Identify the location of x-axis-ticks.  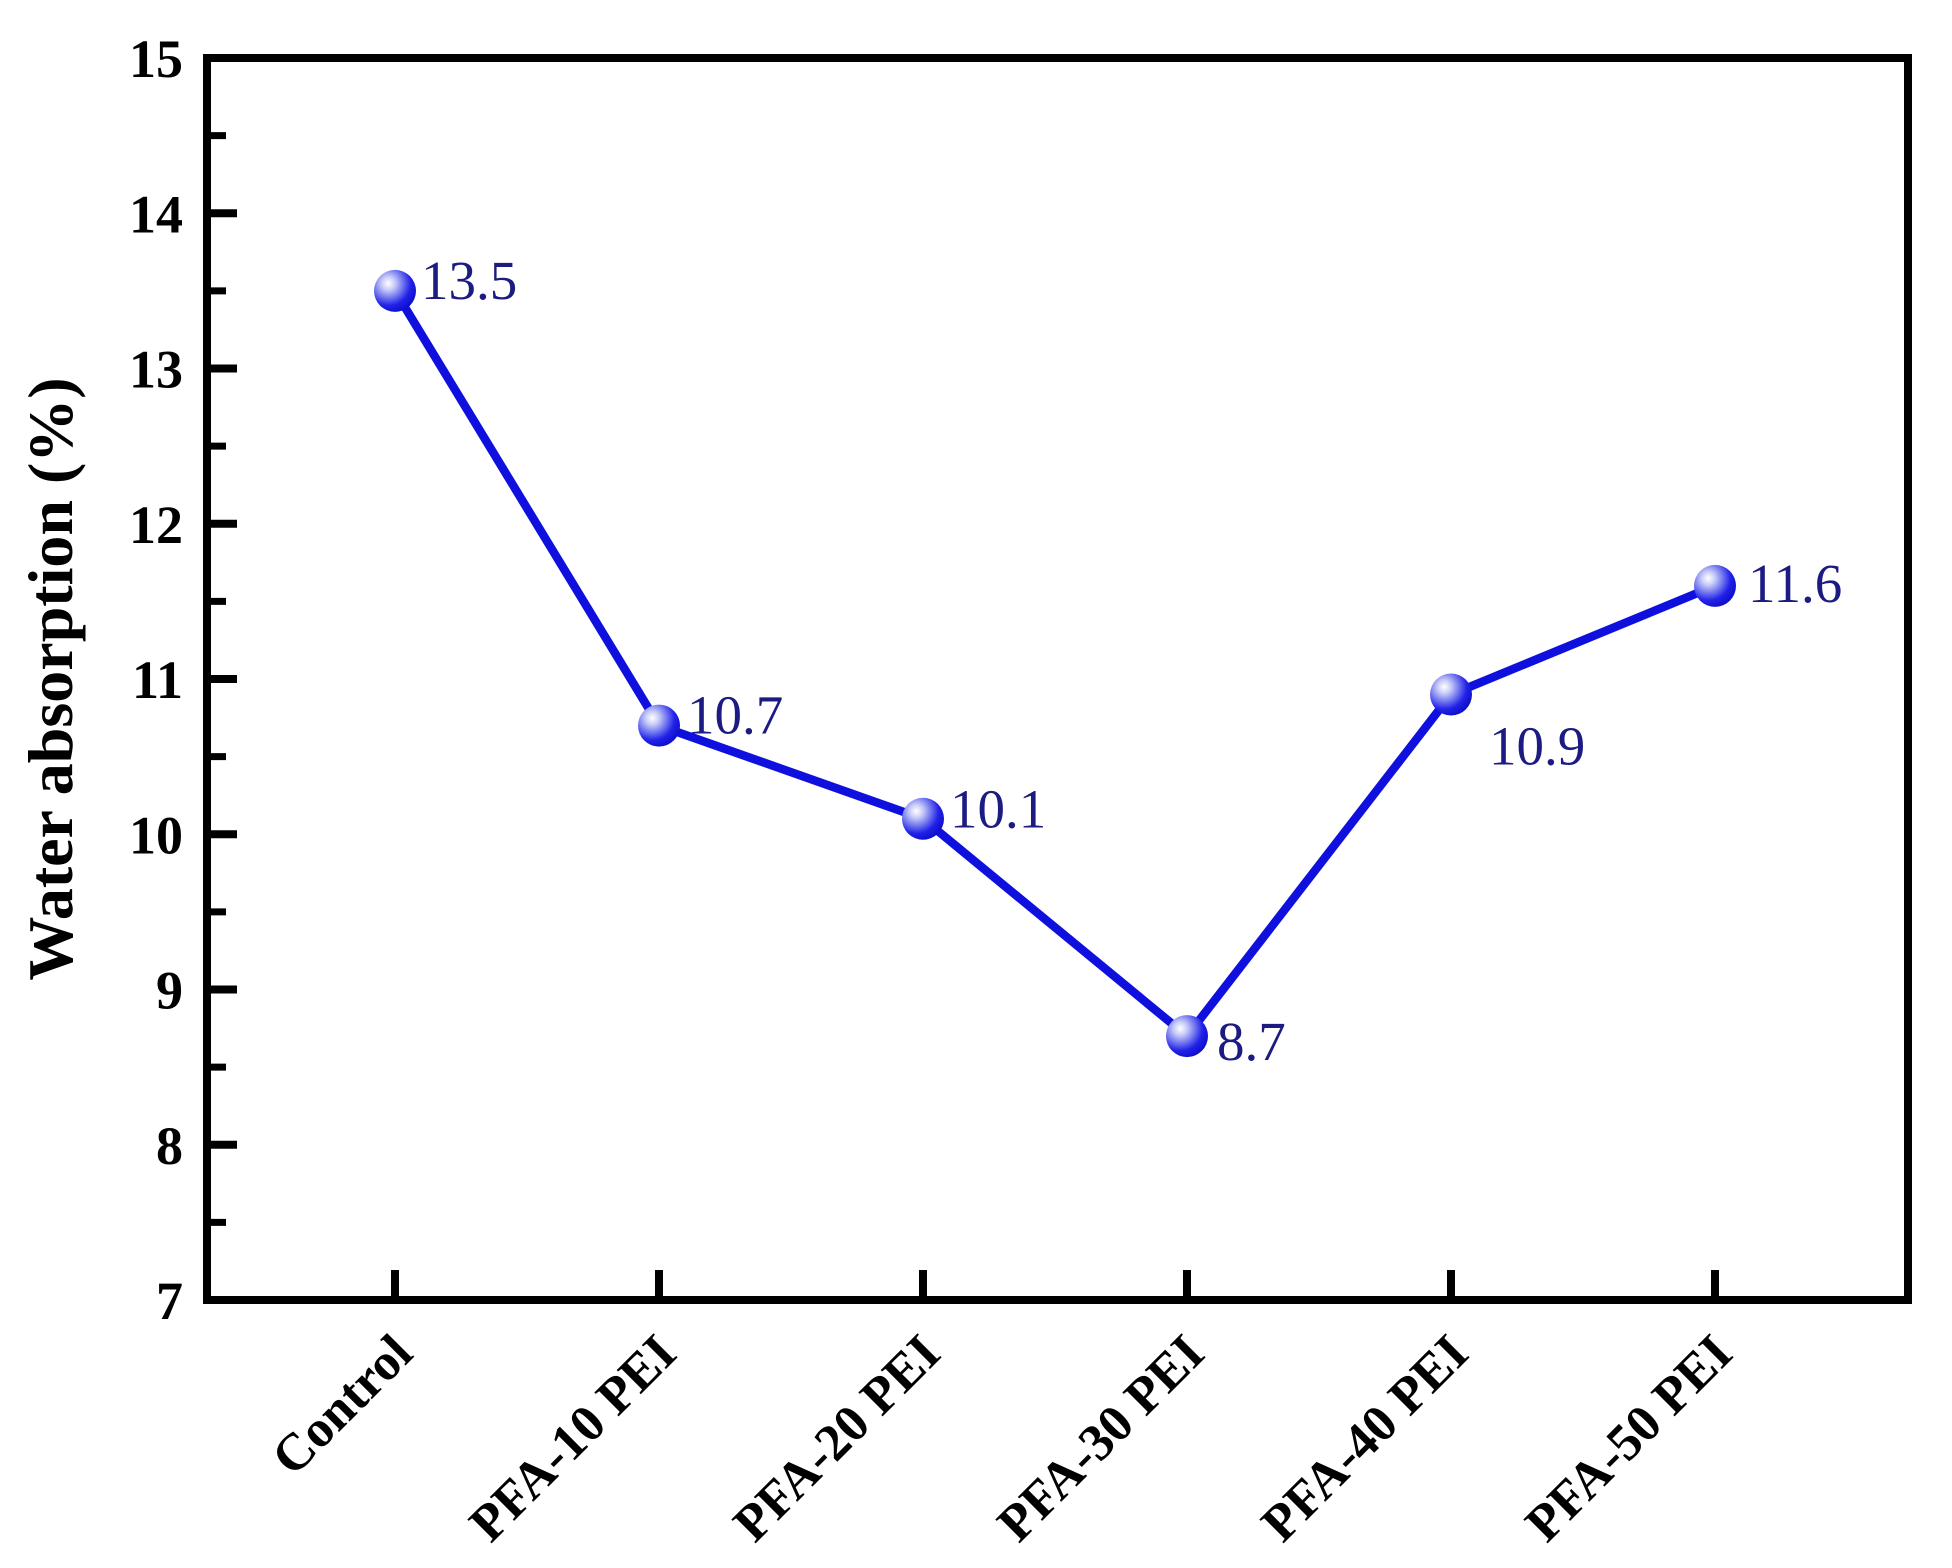
(1055, 1283).